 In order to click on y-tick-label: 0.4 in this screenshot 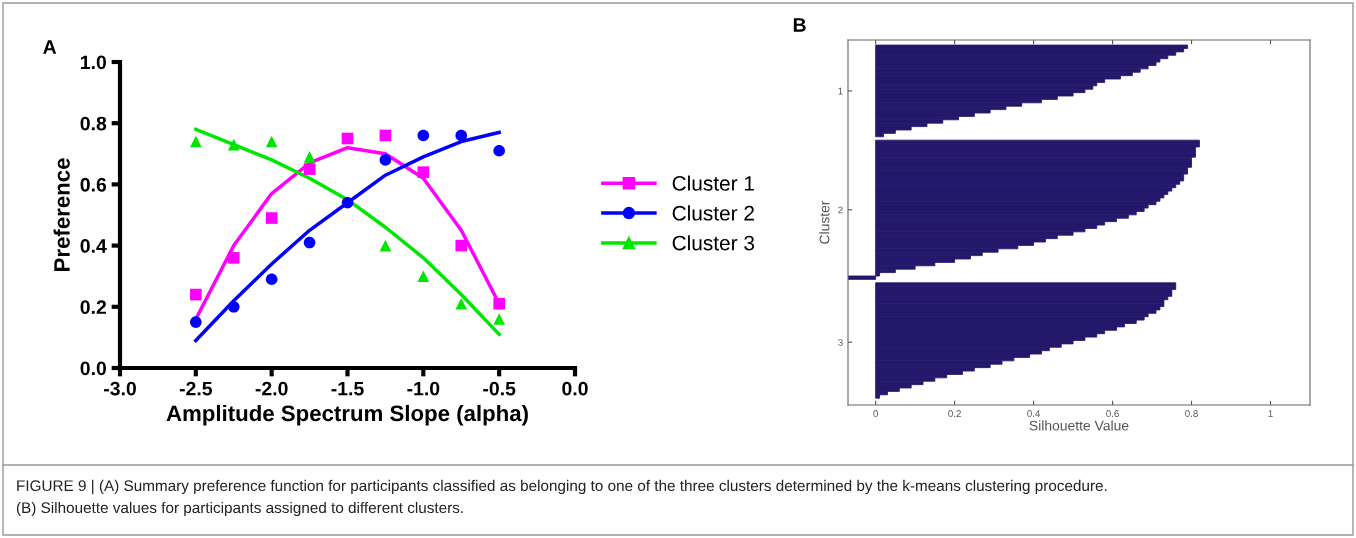, I will do `click(93, 246)`.